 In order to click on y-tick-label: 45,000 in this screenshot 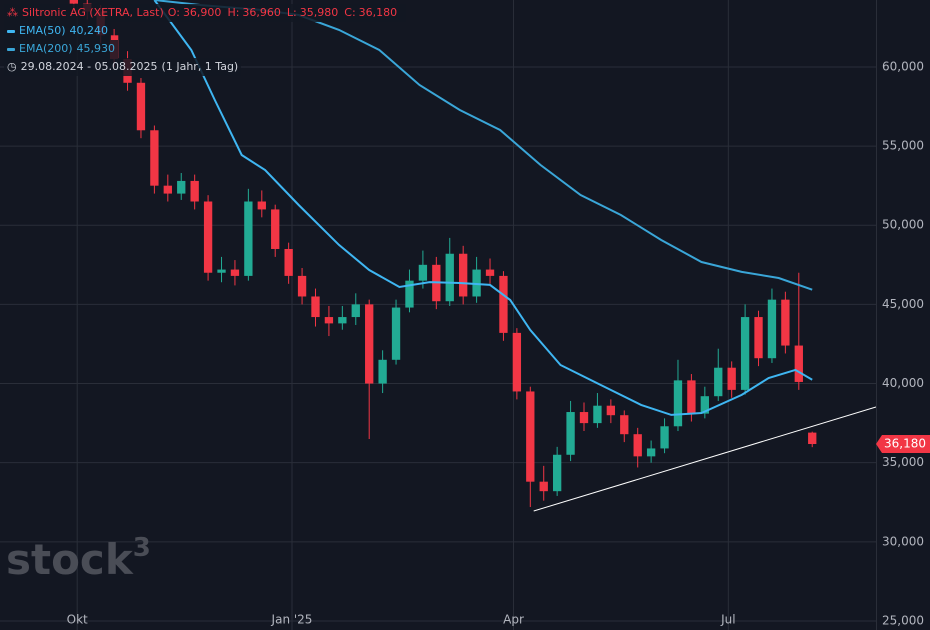, I will do `click(903, 304)`.